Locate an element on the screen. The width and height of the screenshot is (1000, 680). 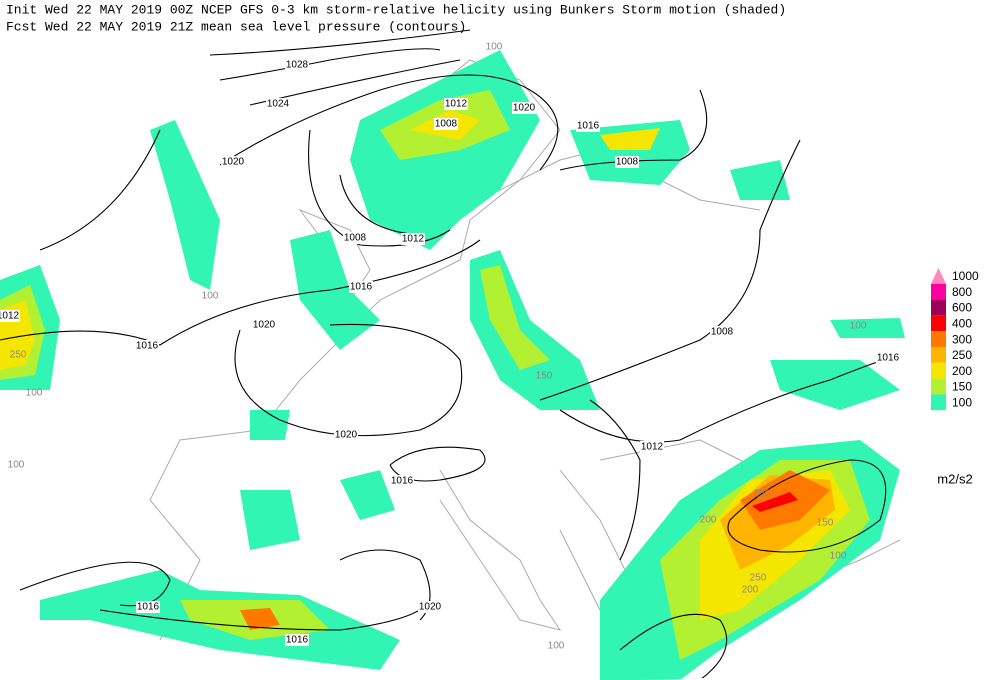
legend-label: 100 is located at coordinates (962, 402).